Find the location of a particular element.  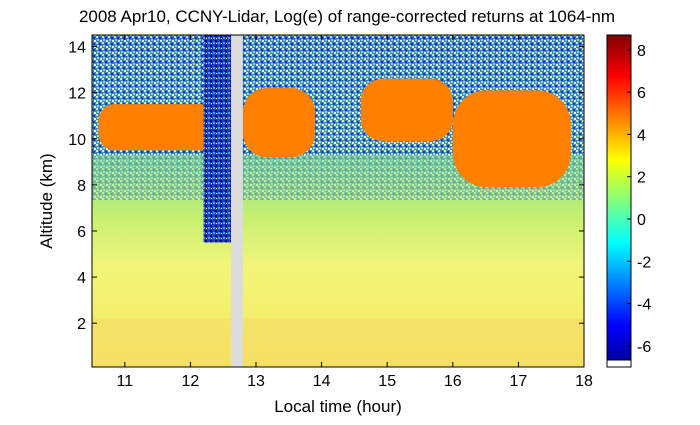

colorbar-tick-label: 0 is located at coordinates (641, 220).